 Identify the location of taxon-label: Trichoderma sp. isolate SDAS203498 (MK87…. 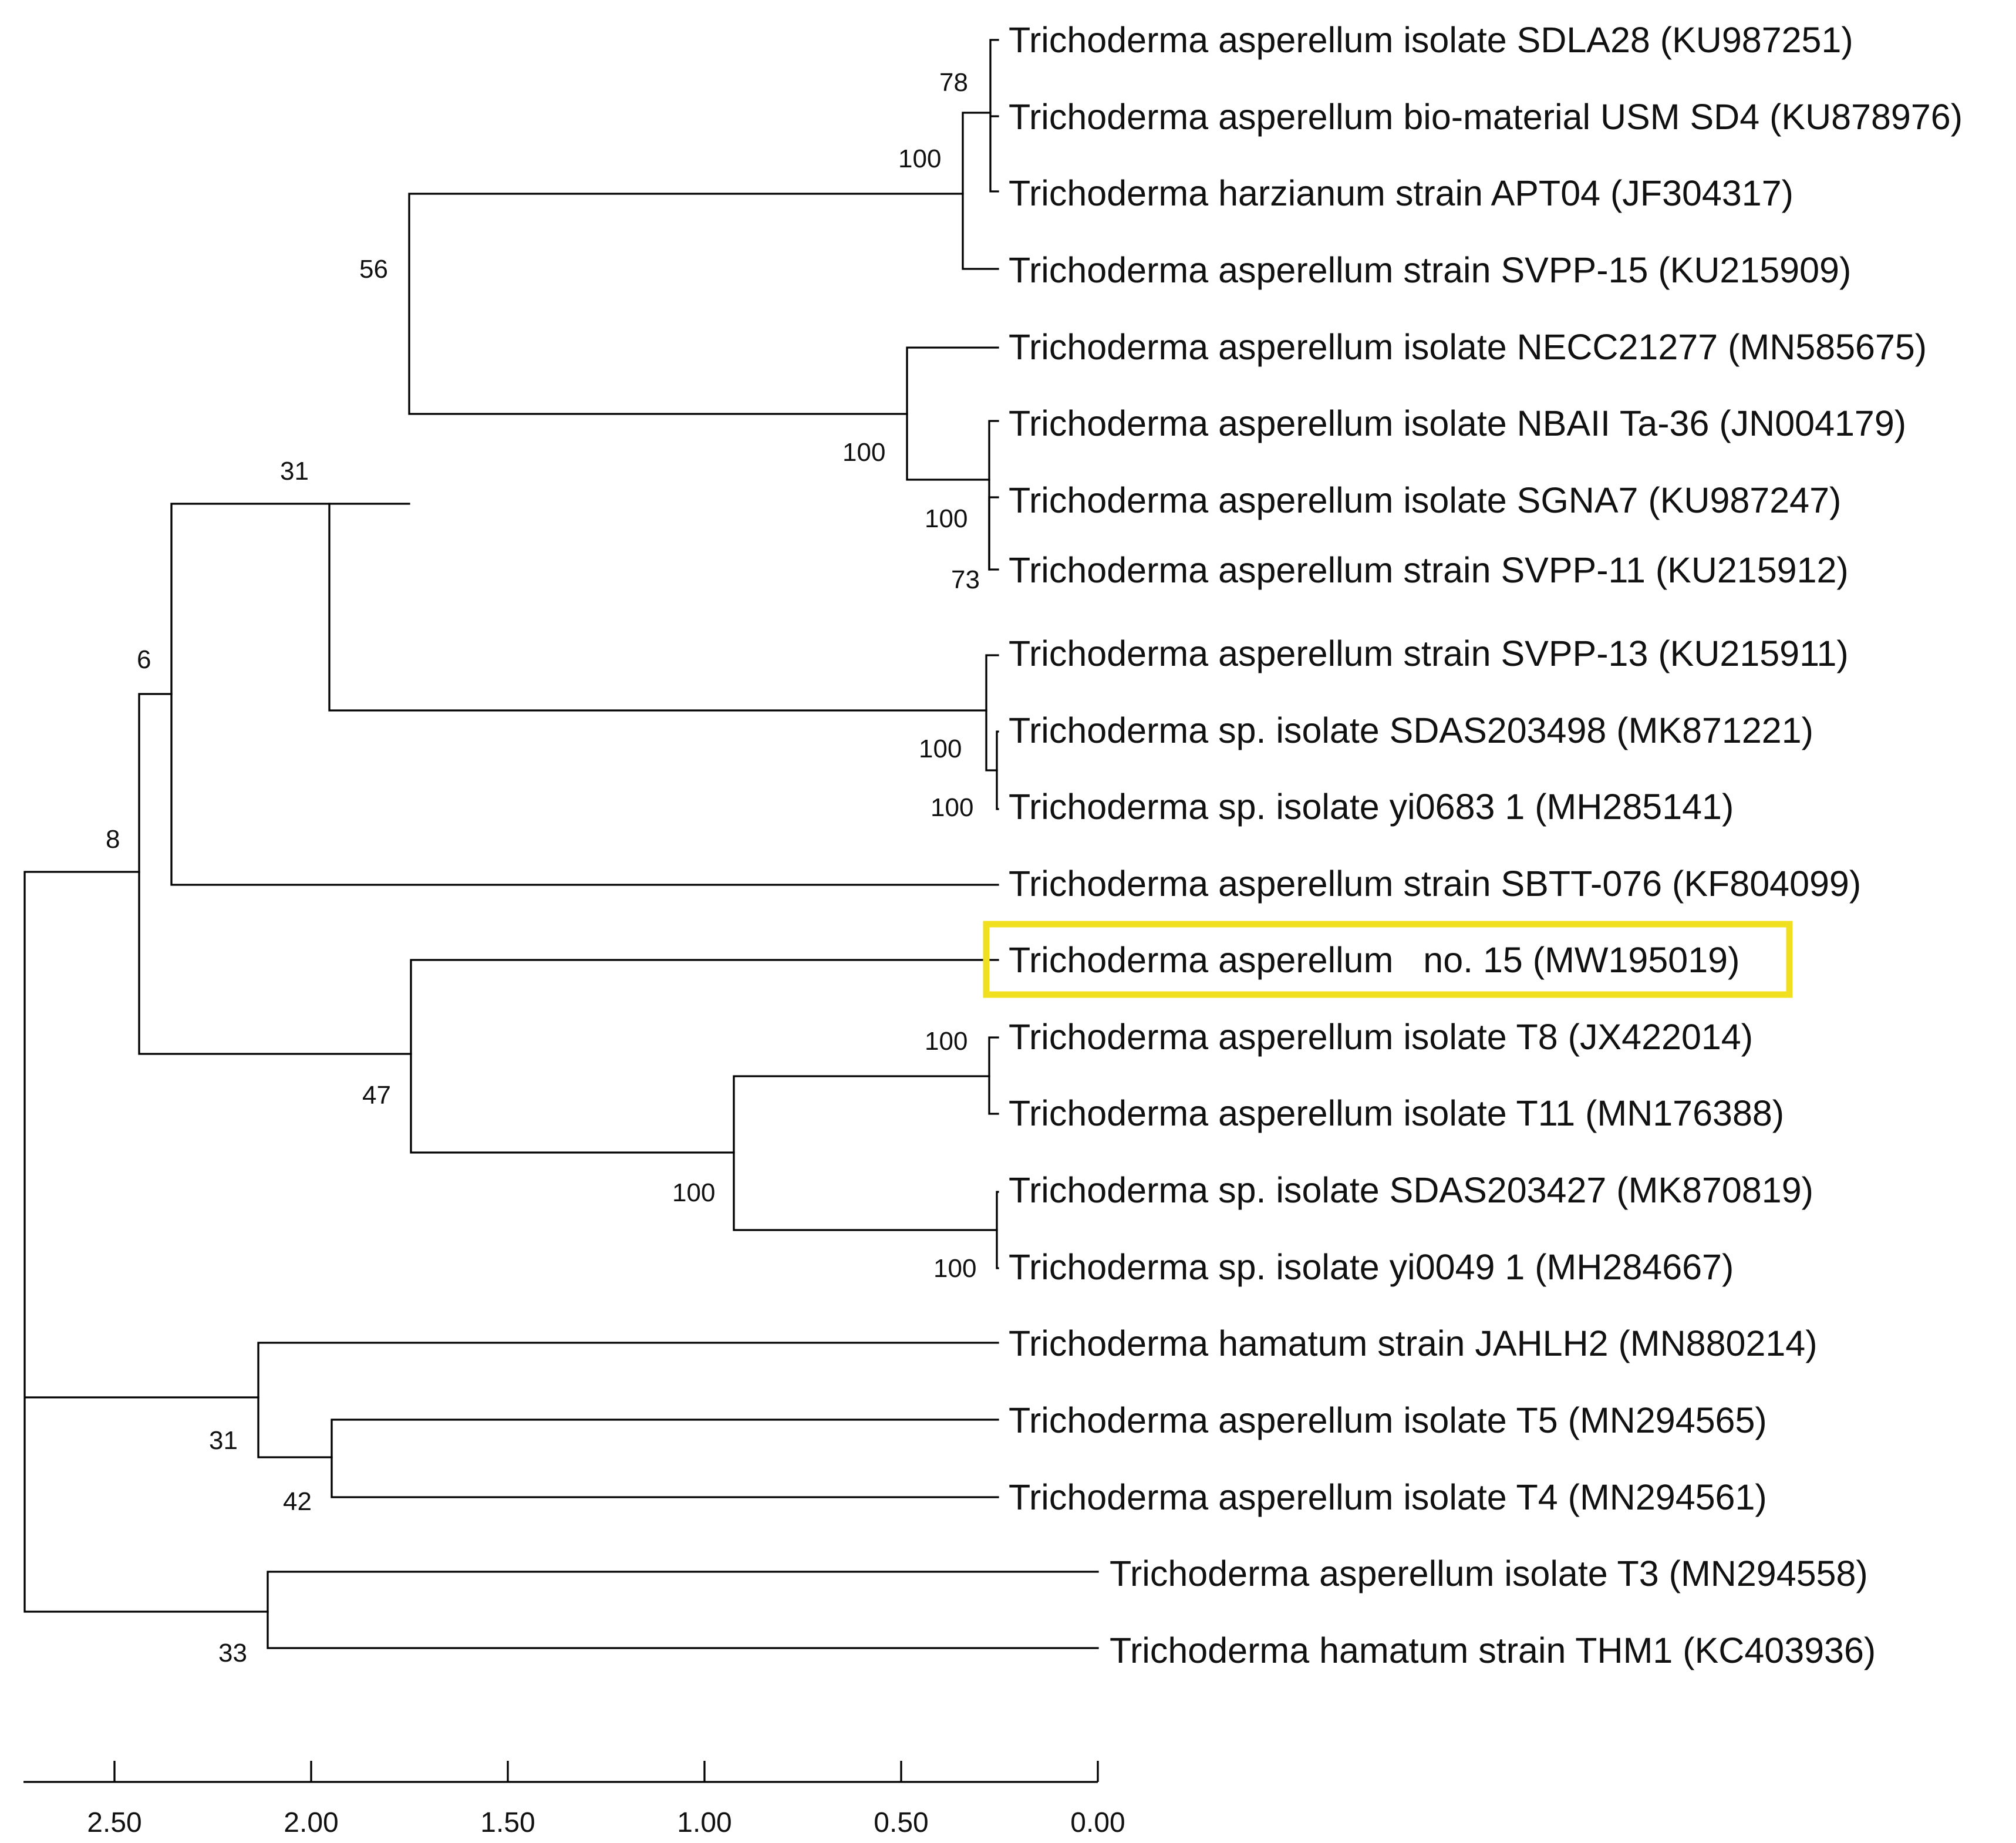
(1411, 730).